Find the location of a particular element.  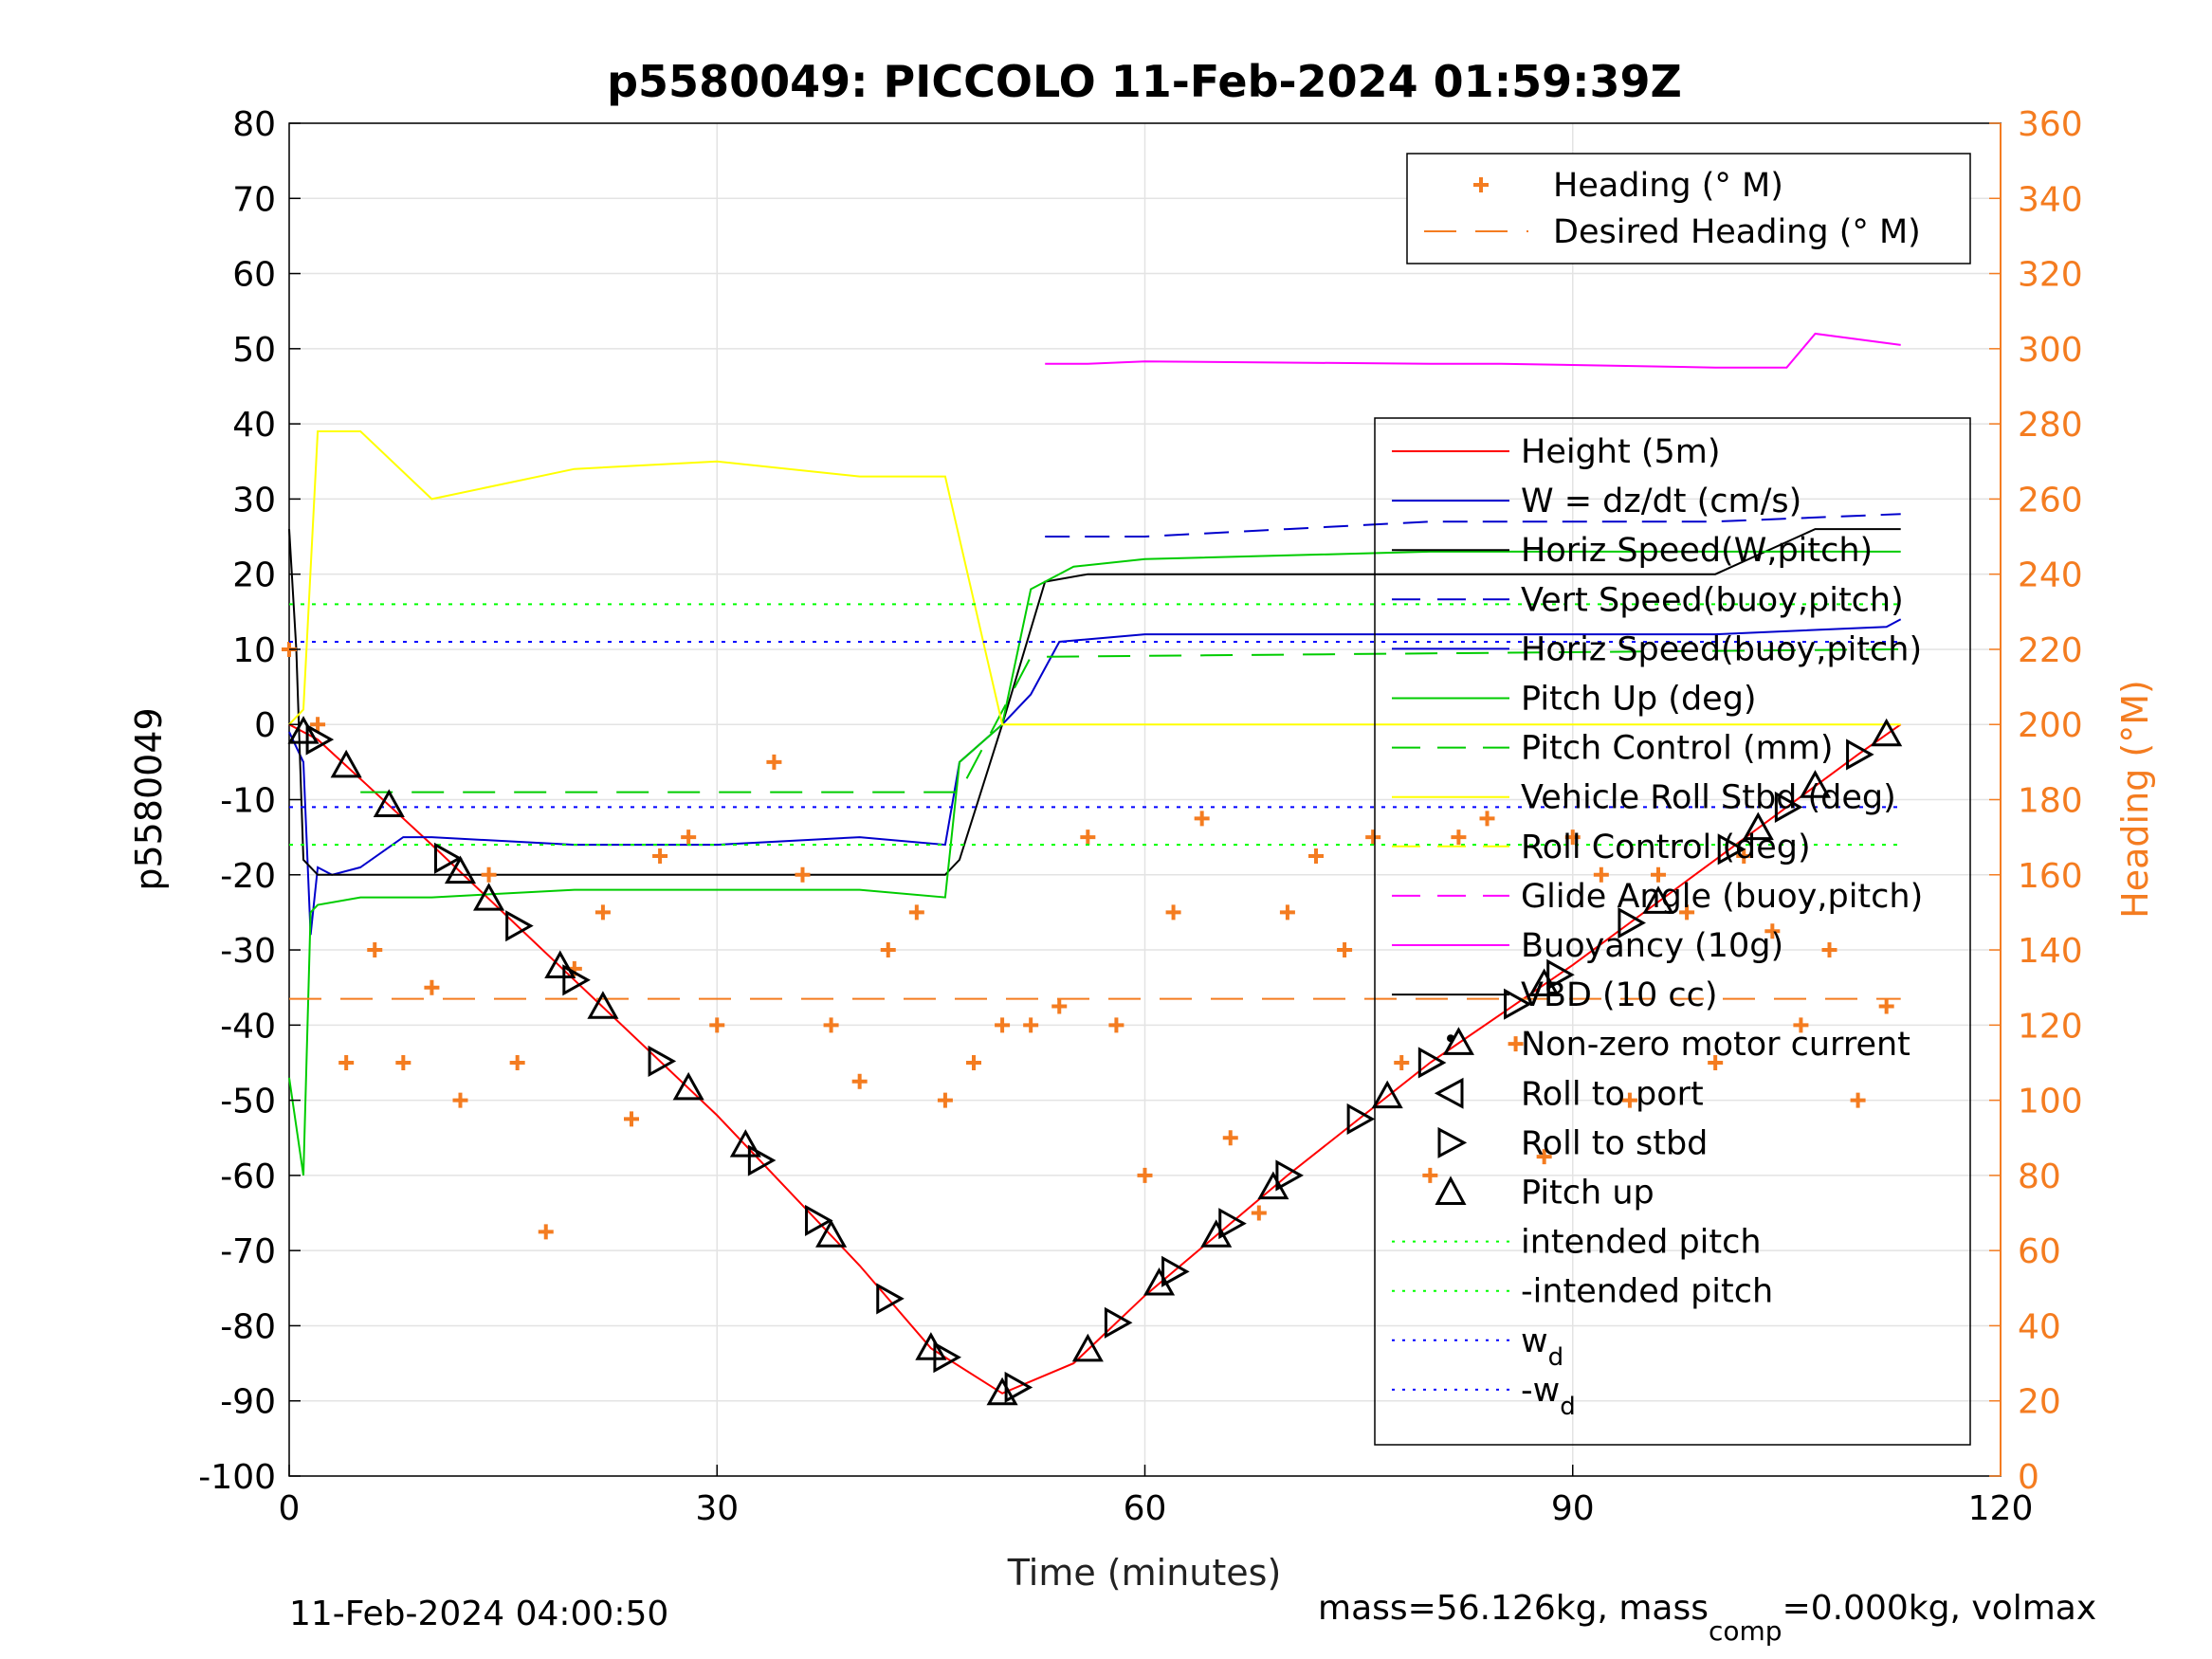

series-line-vehicle-roll-stbd-deg- is located at coordinates (1094, 578).